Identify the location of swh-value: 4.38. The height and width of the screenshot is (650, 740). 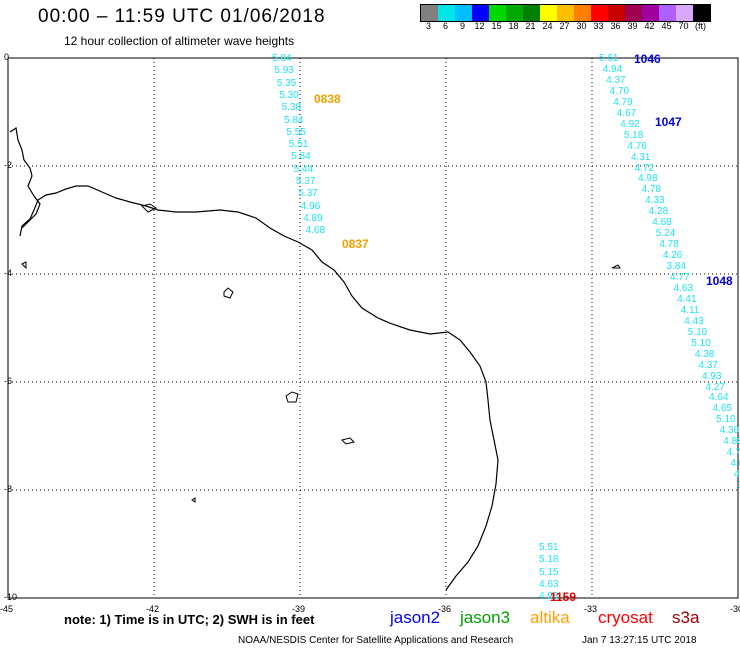
(704, 354).